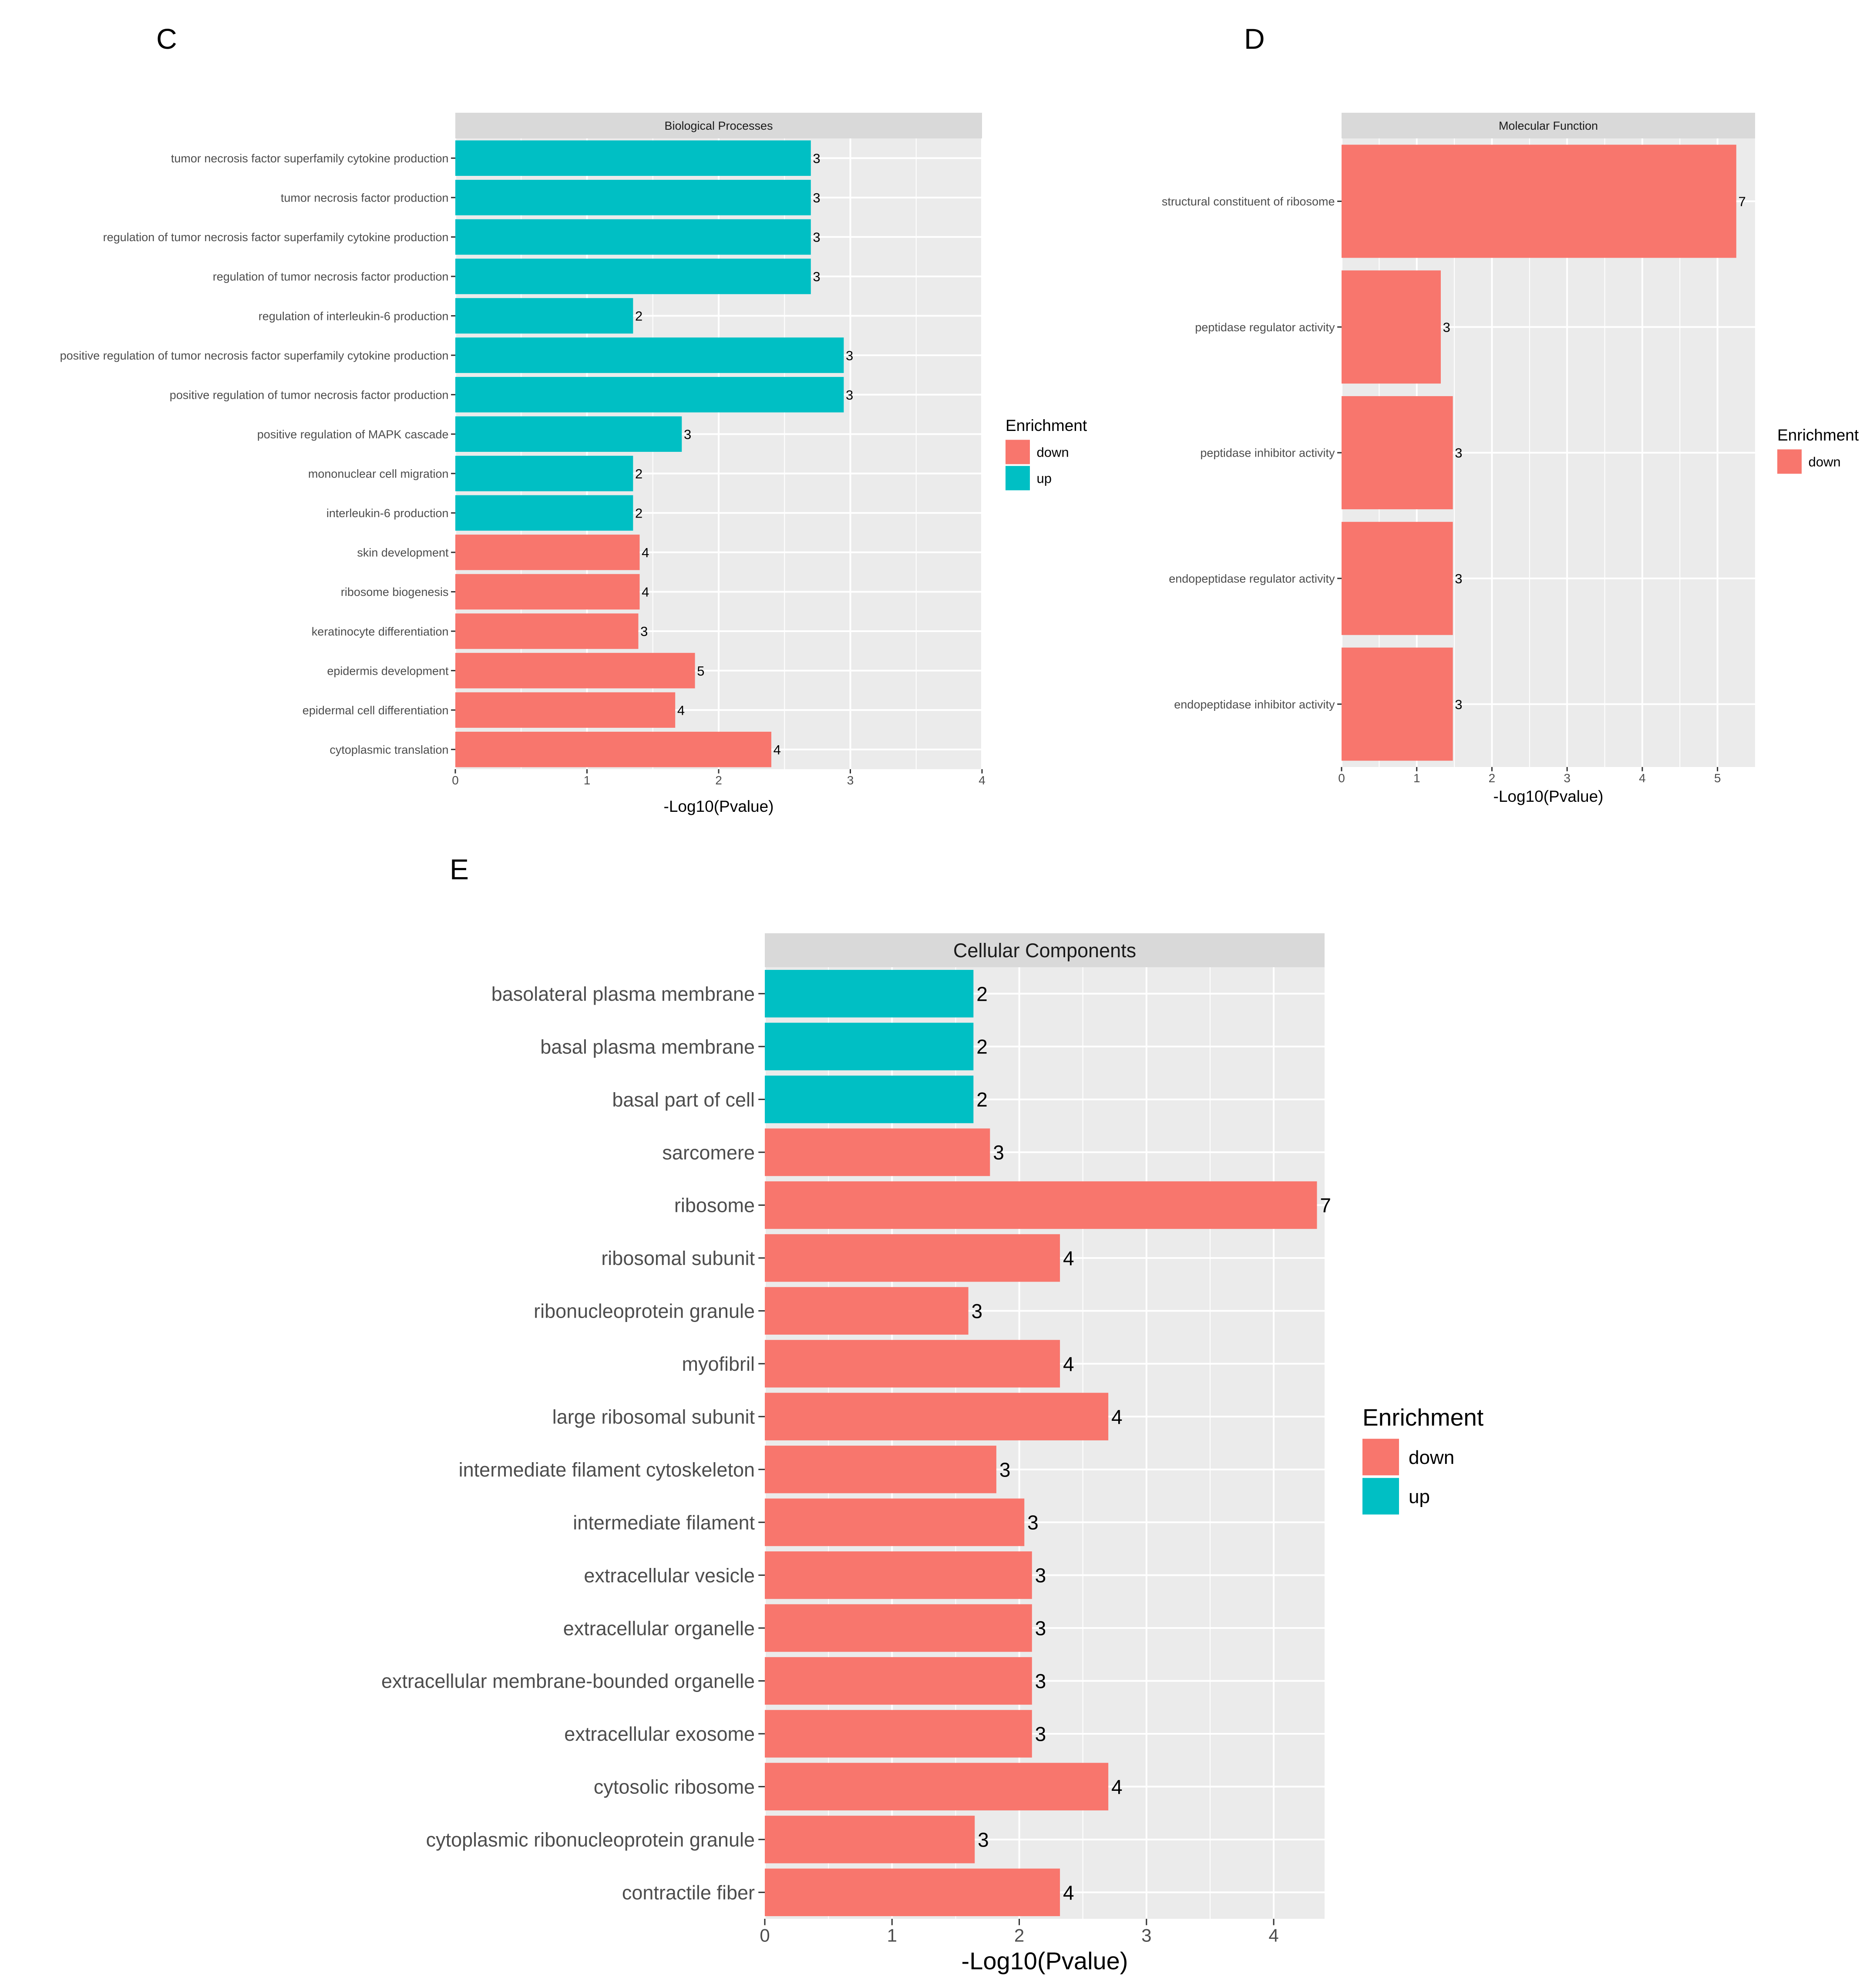 The width and height of the screenshot is (1870, 1988). I want to click on y-tick-label: basal part of cell, so click(683, 1100).